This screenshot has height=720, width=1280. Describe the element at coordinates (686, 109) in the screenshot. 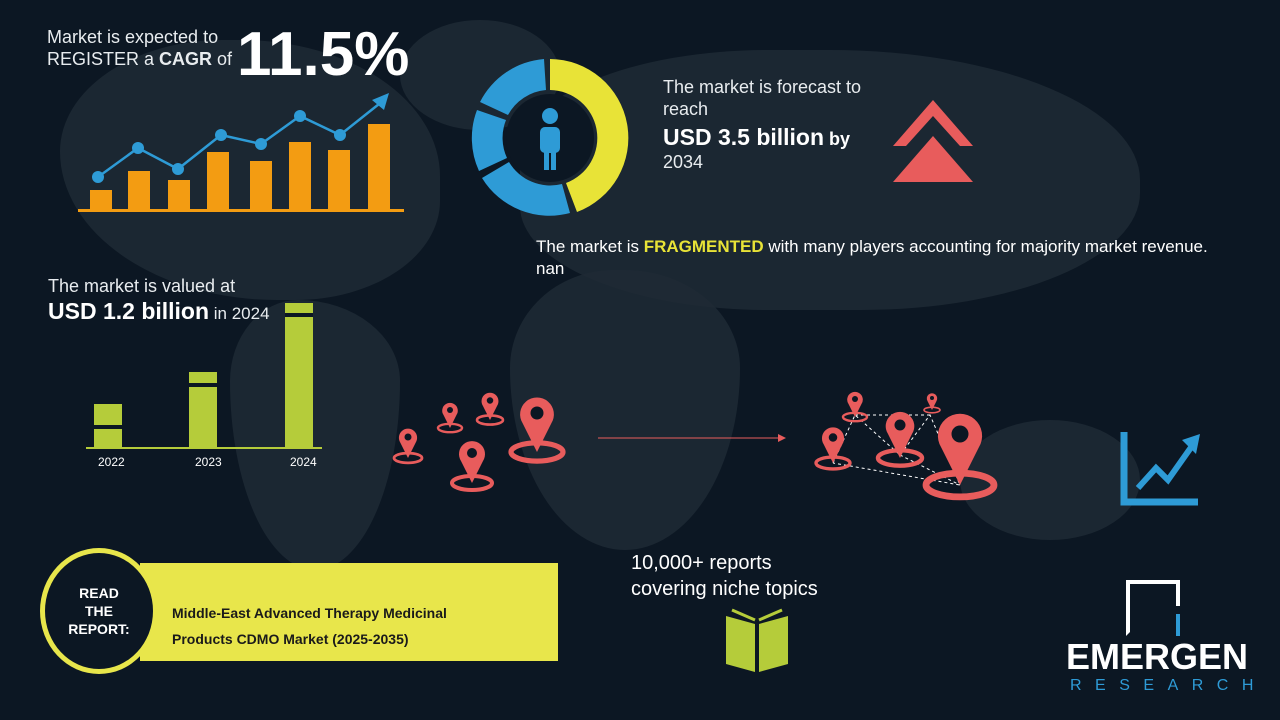

I see `forecast-line2: reach` at that location.